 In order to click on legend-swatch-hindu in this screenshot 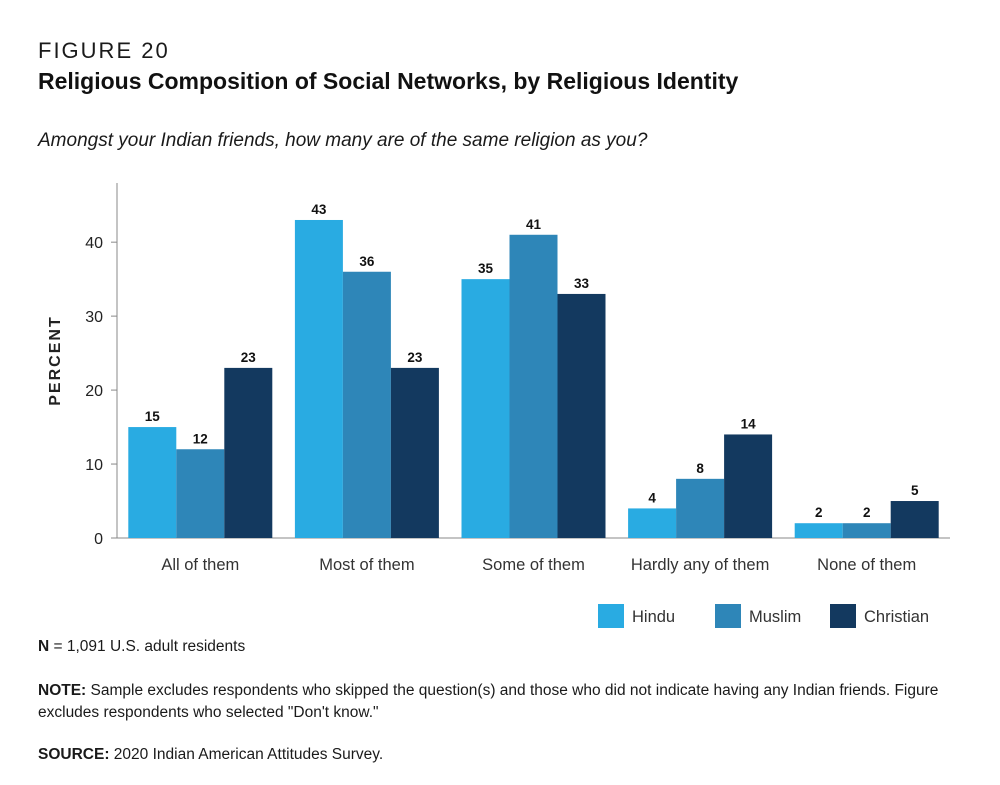, I will do `click(611, 616)`.